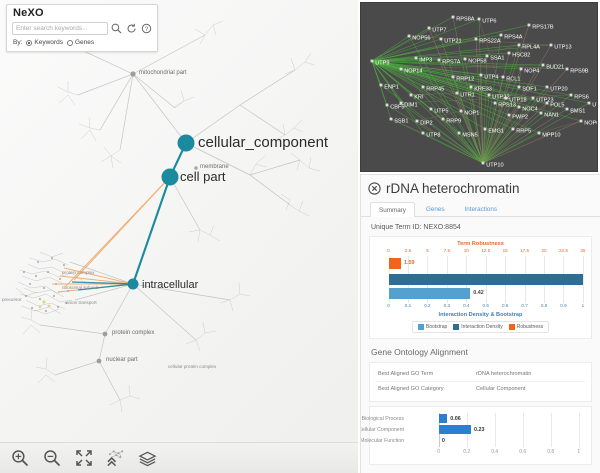 This screenshot has height=473, width=600. Describe the element at coordinates (413, 71) in the screenshot. I see `gene-label: NOP14` at that location.